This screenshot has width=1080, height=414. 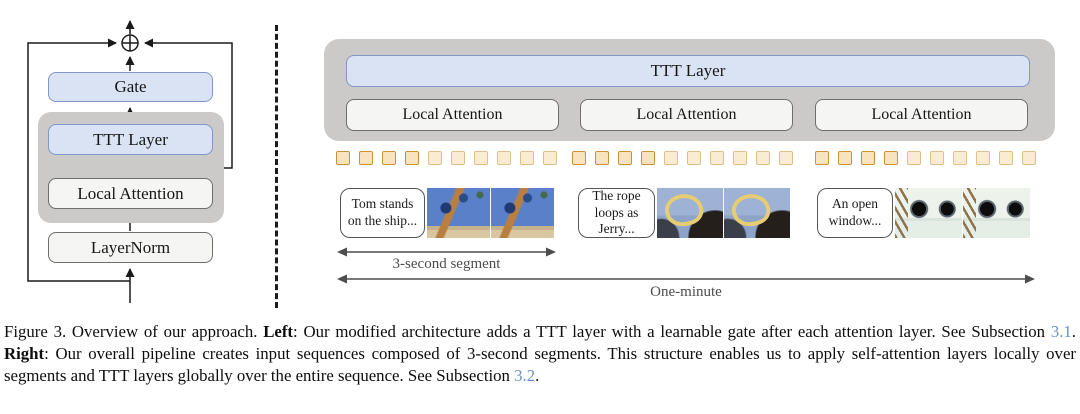 I want to click on local-attention-box-3: Local Attention, so click(x=921, y=115).